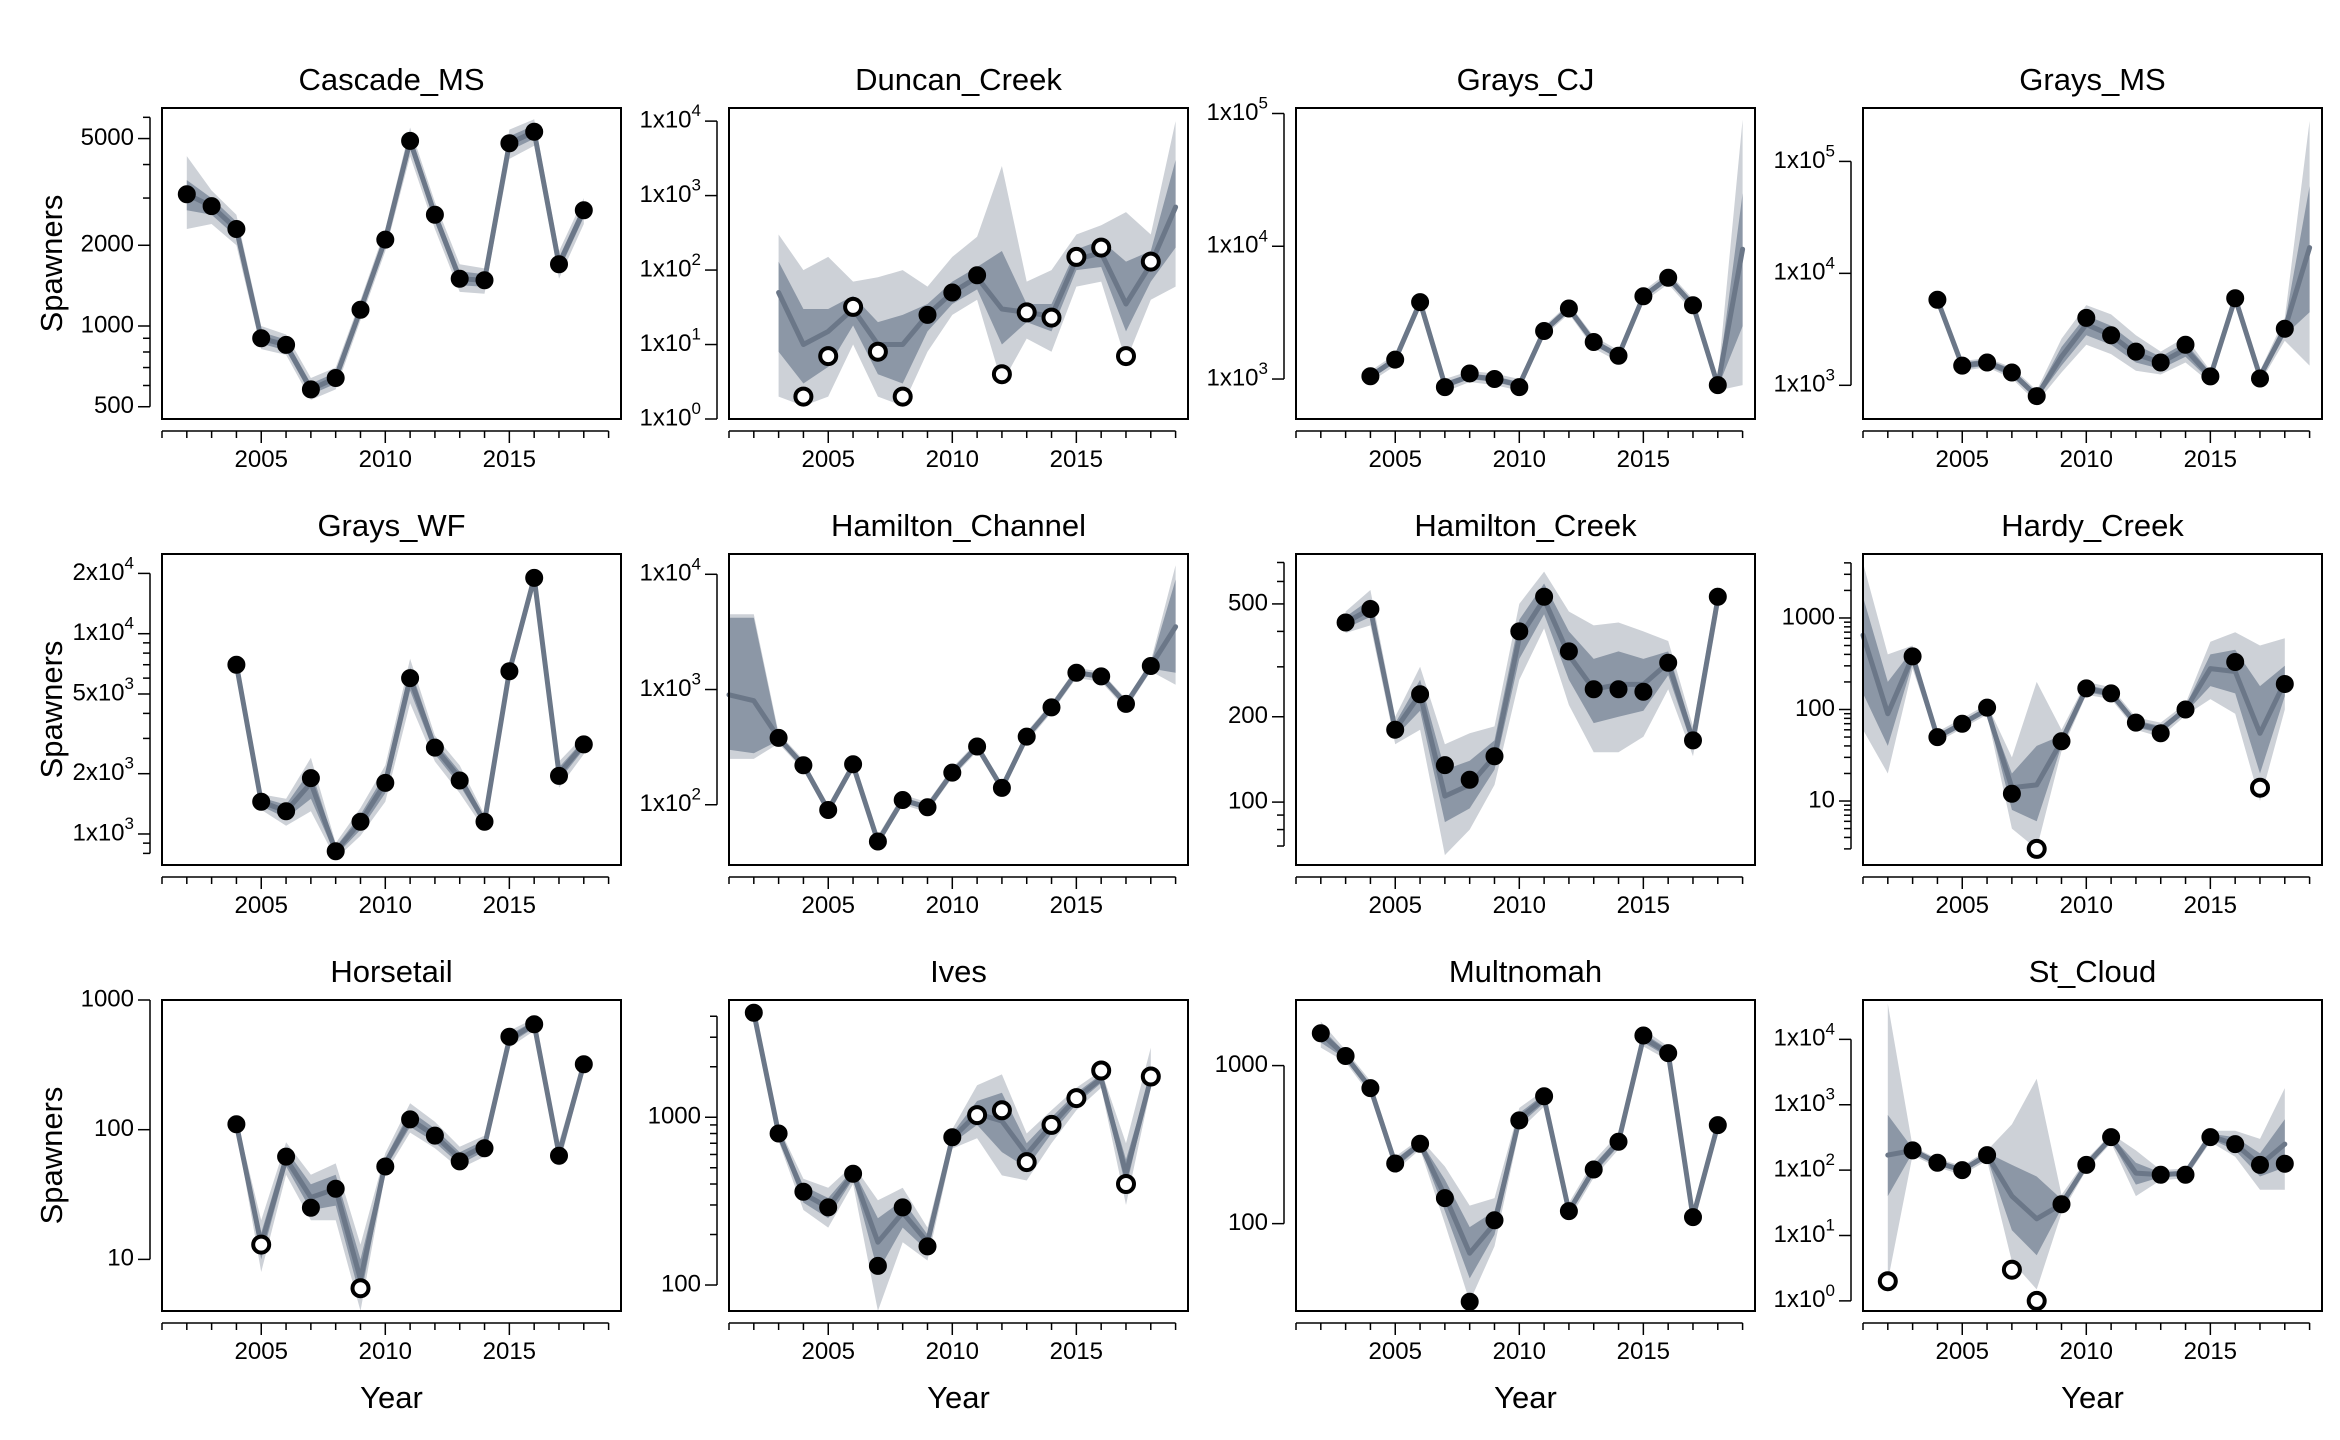  Describe the element at coordinates (107, 244) in the screenshot. I see `y-tick-label: 2000` at that location.